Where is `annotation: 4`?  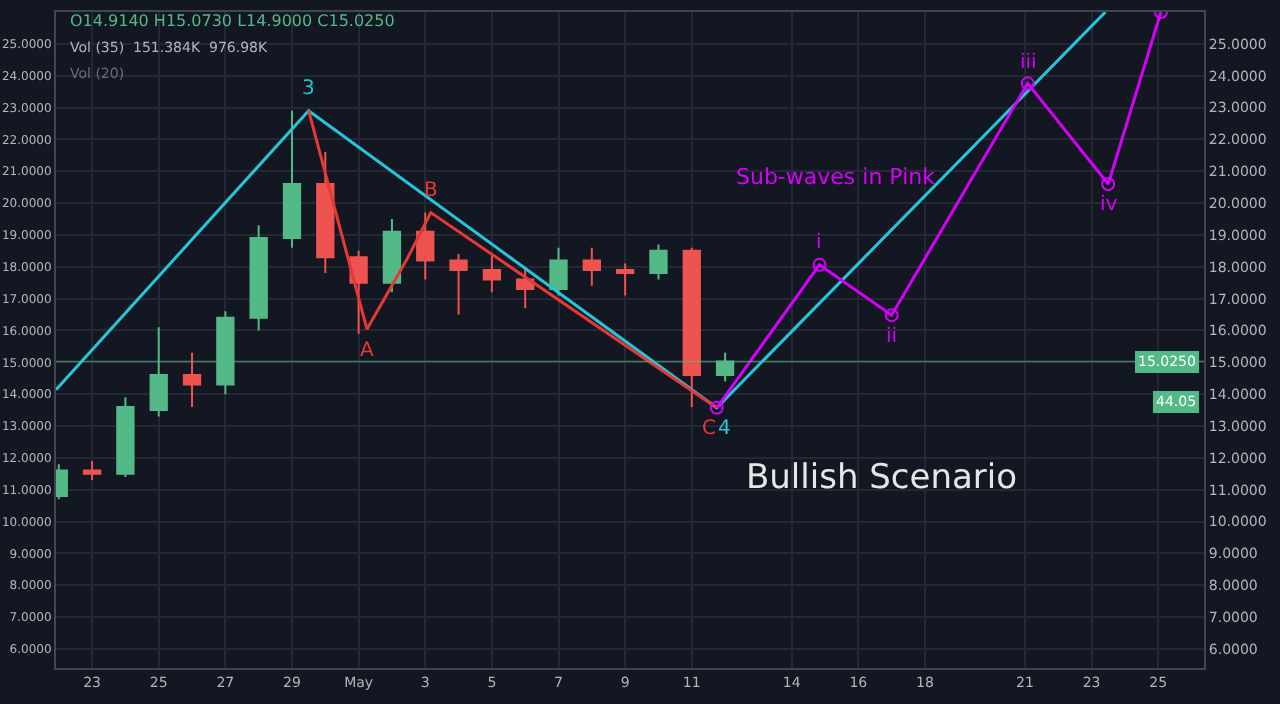 annotation: 4 is located at coordinates (724, 429).